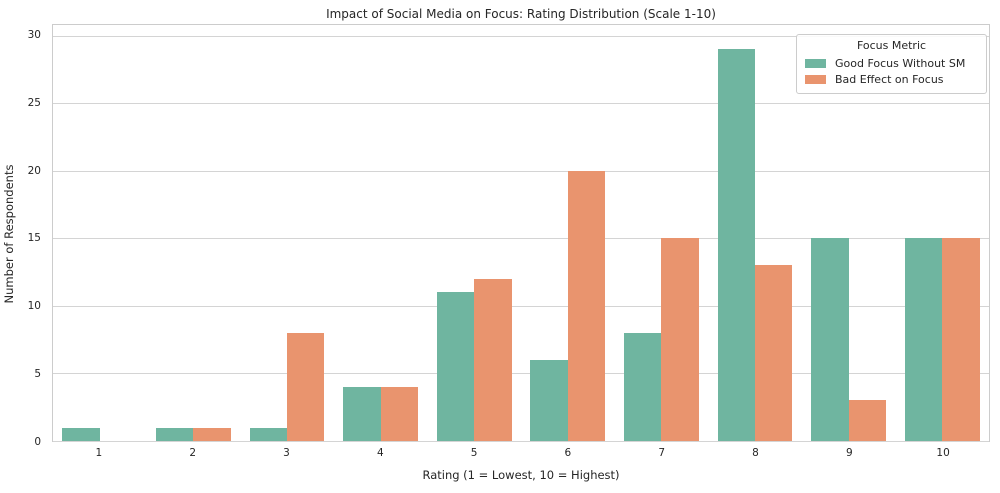 The width and height of the screenshot is (1000, 493). Describe the element at coordinates (37, 374) in the screenshot. I see `ytick-label-5: 5` at that location.